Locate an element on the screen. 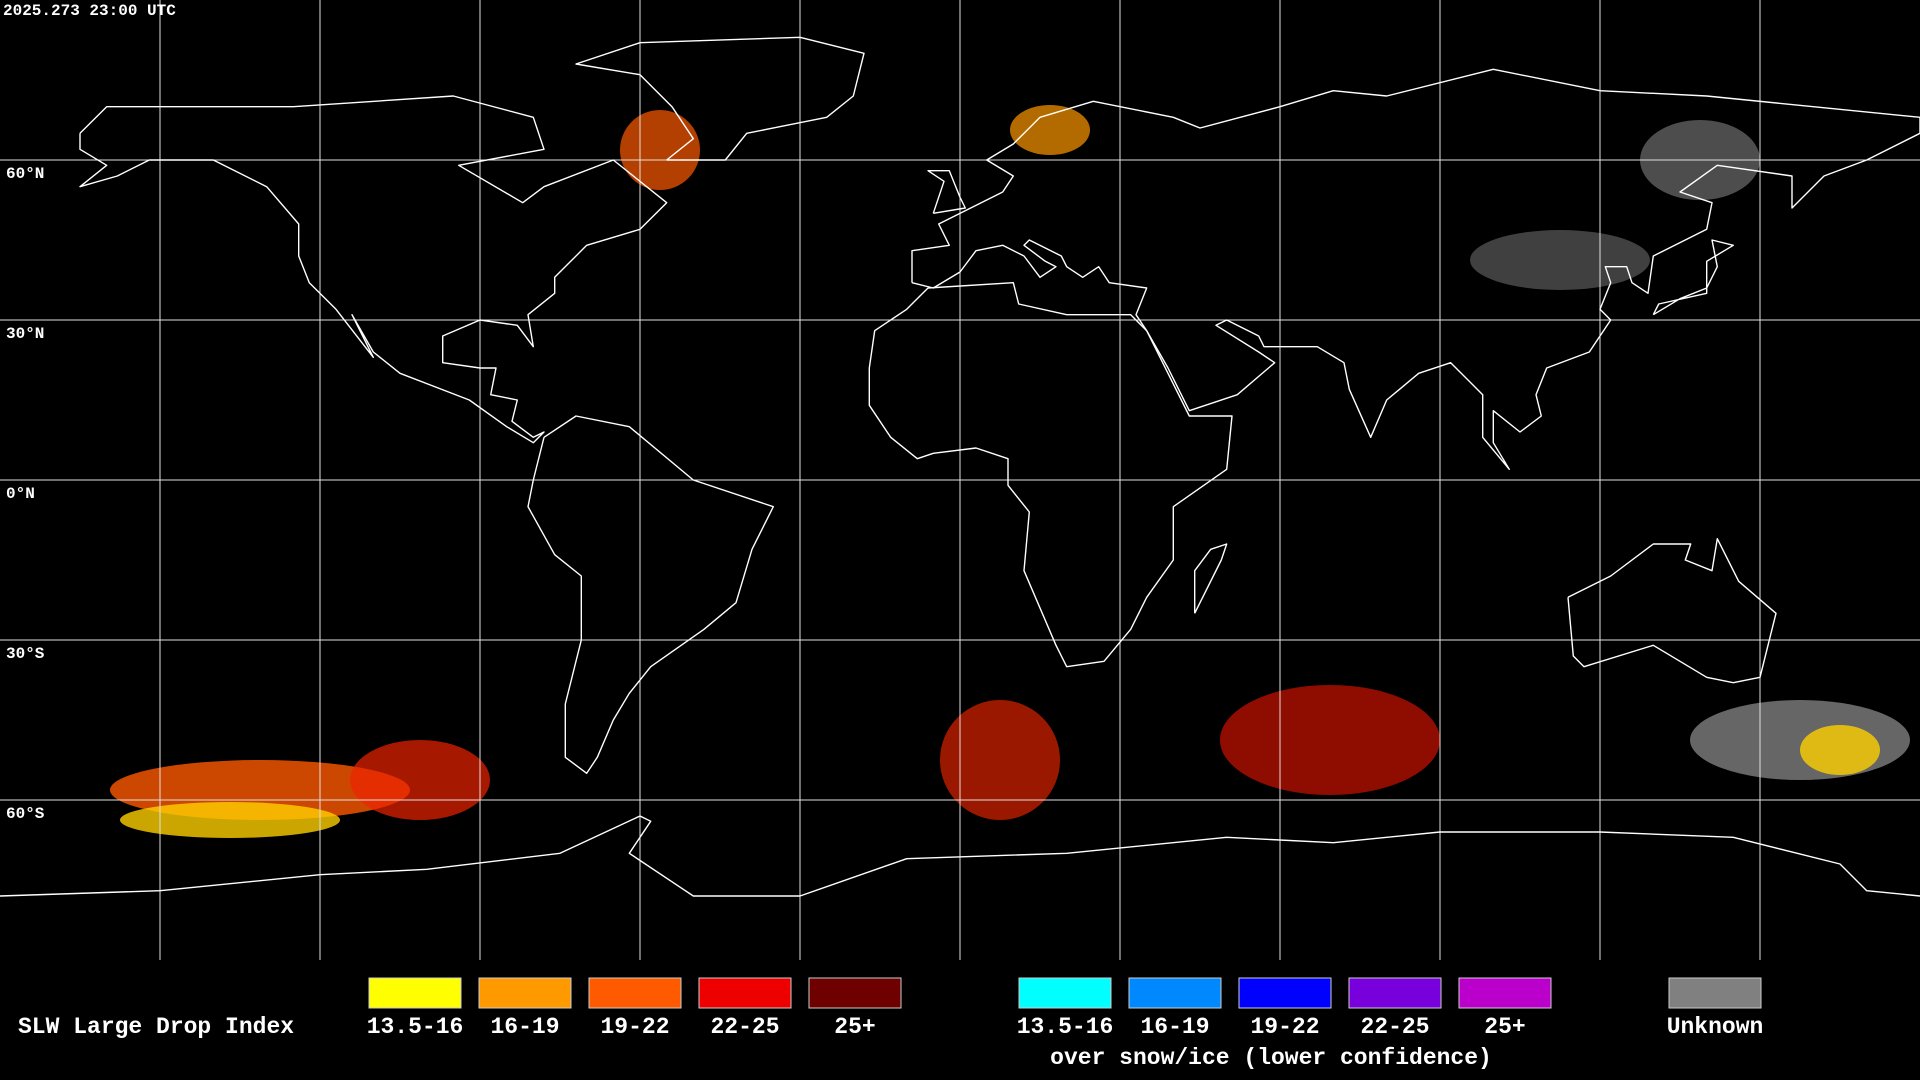  latitude-label: 60°S is located at coordinates (25, 814).